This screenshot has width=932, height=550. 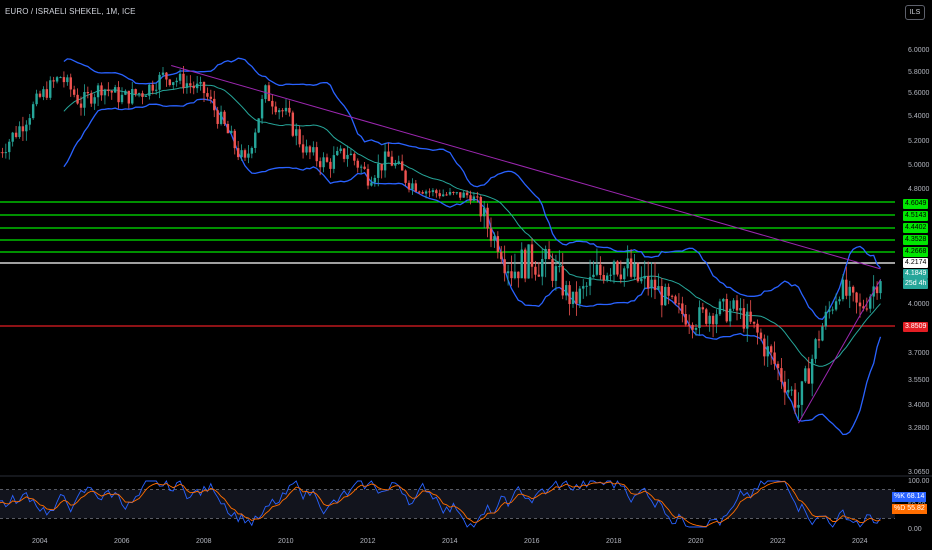 I want to click on oscillator-value-tag: %K 68.14, so click(x=909, y=497).